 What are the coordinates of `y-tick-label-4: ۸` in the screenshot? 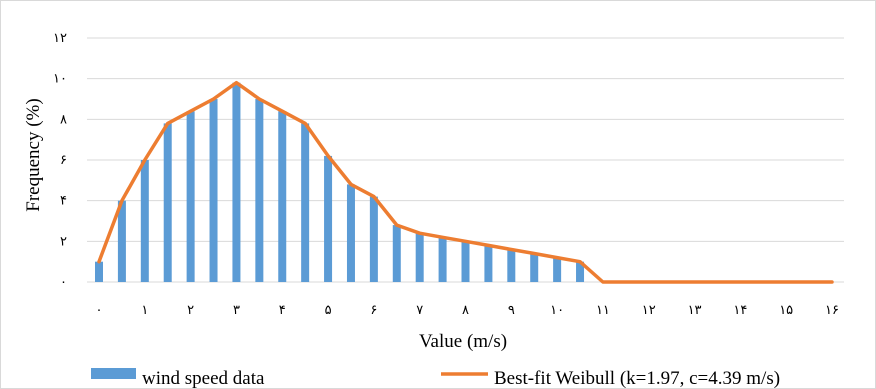 It's located at (63, 119).